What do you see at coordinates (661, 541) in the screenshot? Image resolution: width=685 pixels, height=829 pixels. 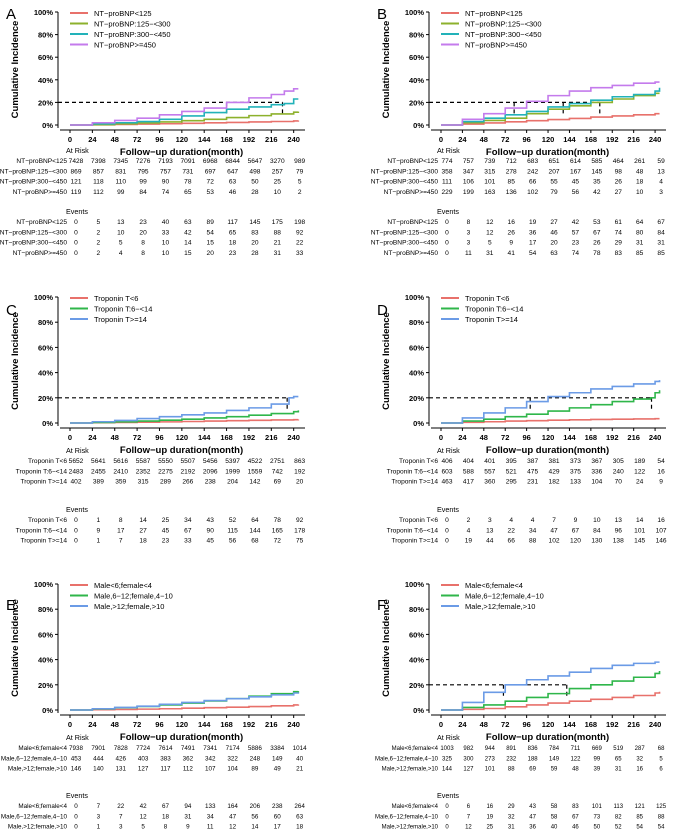 I see `events-cell: 146` at bounding box center [661, 541].